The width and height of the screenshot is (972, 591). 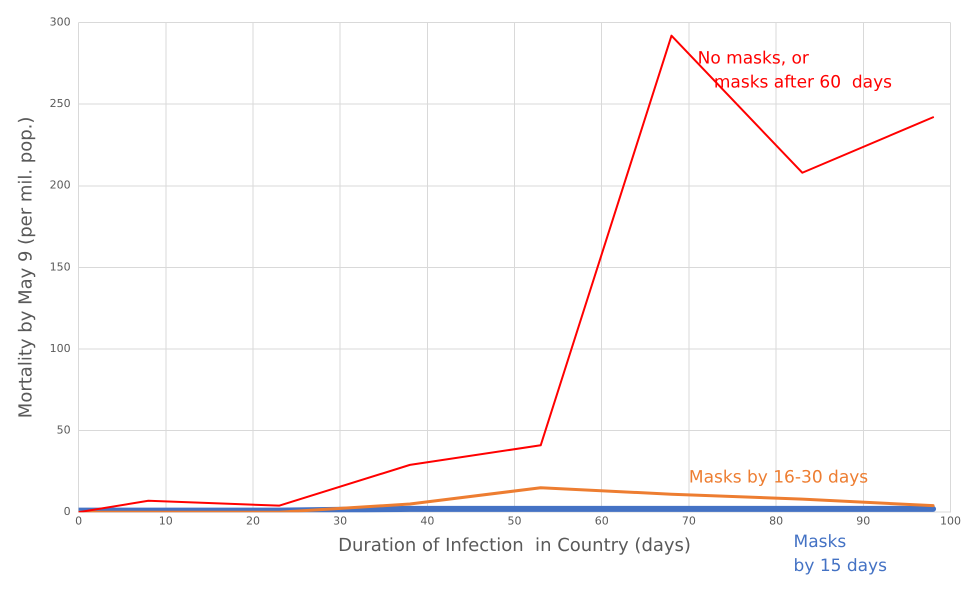 What do you see at coordinates (514, 545) in the screenshot?
I see `x-axis-title: Duration of Infection in Country (days)` at bounding box center [514, 545].